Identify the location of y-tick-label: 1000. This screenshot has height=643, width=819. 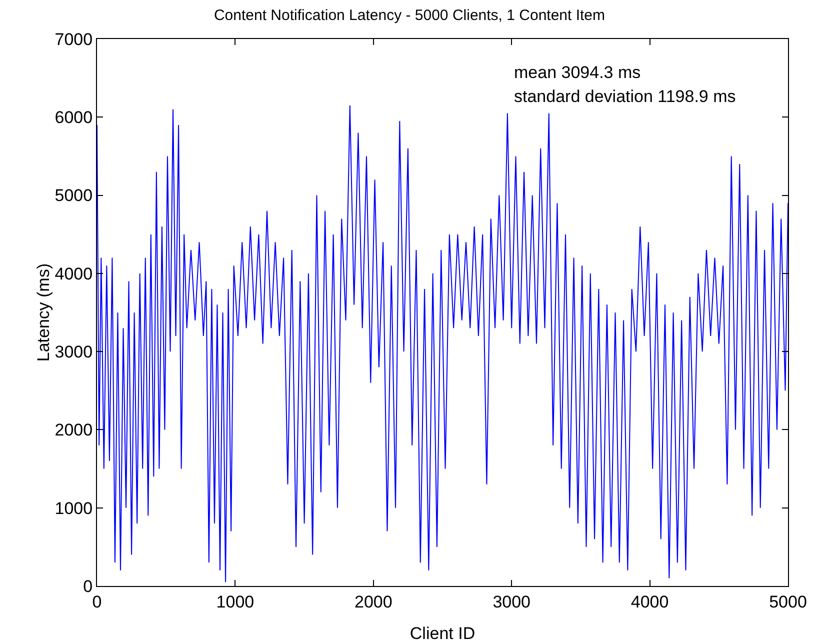
(73, 508).